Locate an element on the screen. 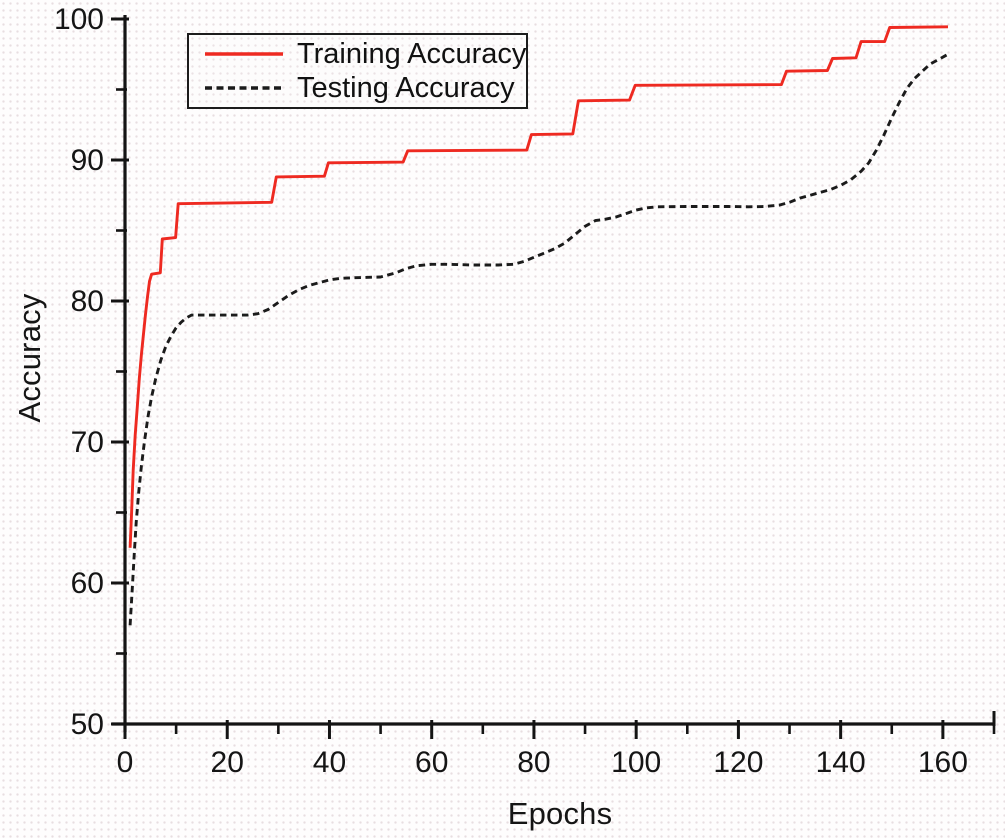  x-tick-label: 20 is located at coordinates (227, 762).